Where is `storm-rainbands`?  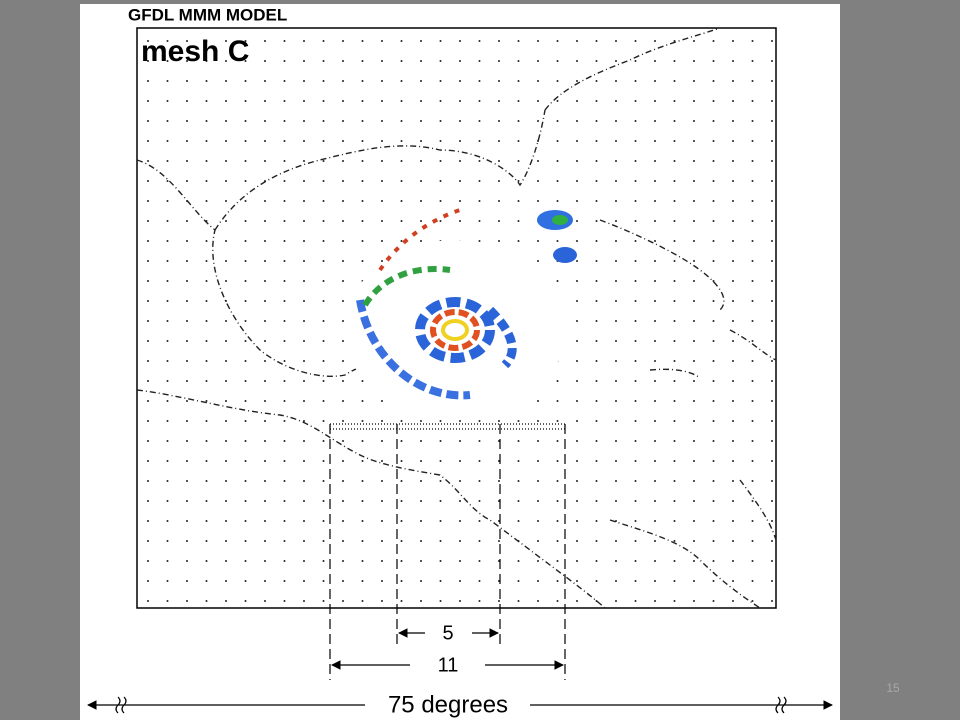 storm-rainbands is located at coordinates (461, 314).